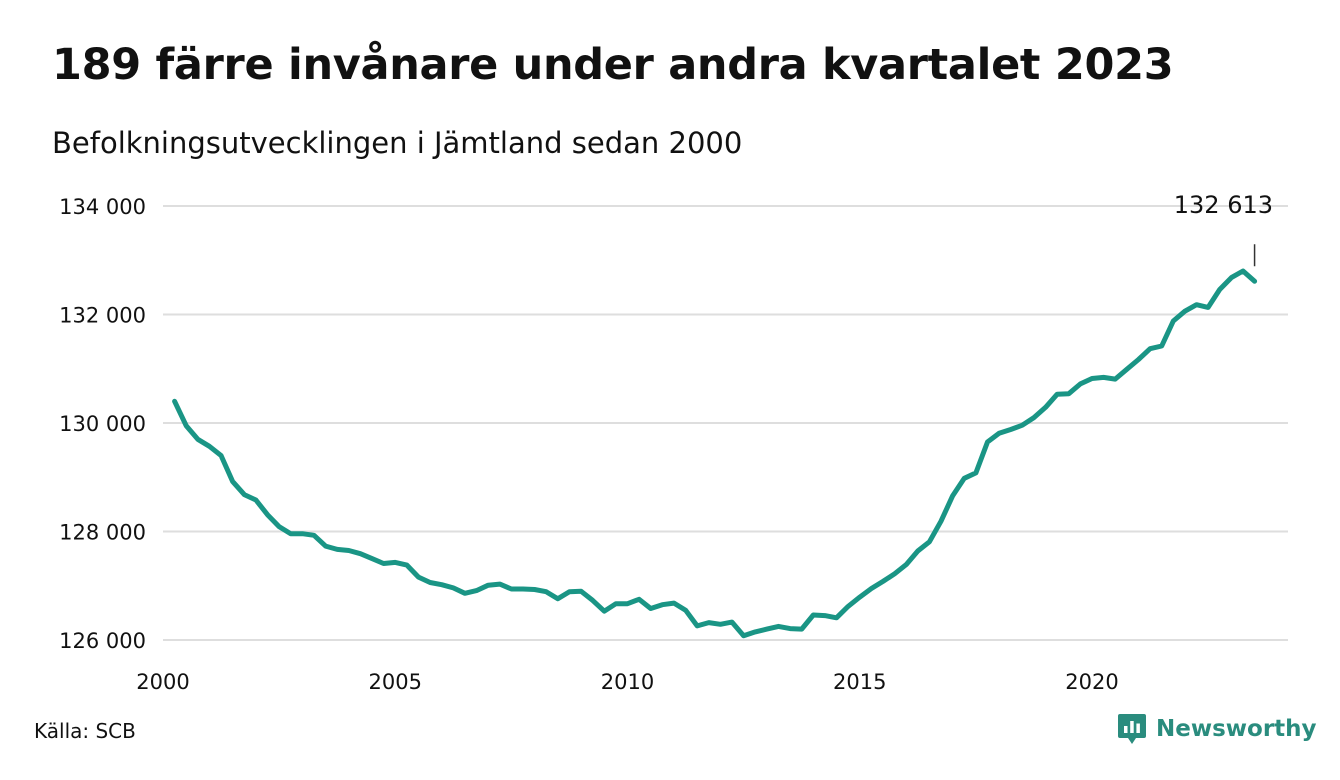  What do you see at coordinates (1236, 729) in the screenshot?
I see `brand-name: Newsworthy` at bounding box center [1236, 729].